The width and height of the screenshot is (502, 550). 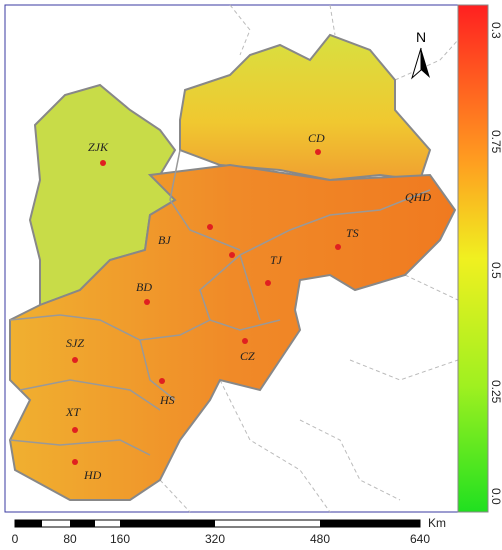 What do you see at coordinates (217, 523) in the screenshot?
I see `scale-bar` at bounding box center [217, 523].